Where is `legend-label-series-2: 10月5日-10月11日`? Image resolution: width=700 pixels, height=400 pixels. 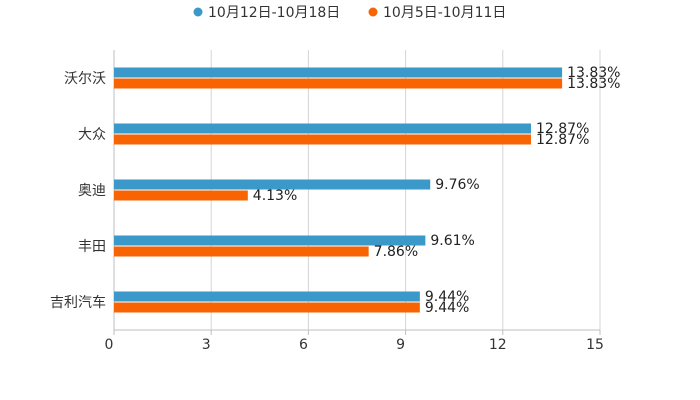 legend-label-series-2: 10月5日-10月11日 is located at coordinates (444, 13).